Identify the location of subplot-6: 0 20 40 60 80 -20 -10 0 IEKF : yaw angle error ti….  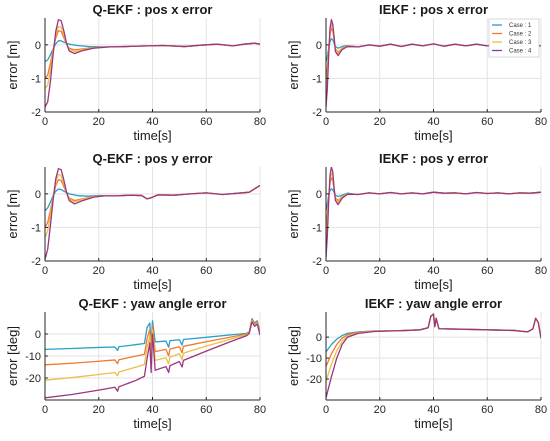
(416, 363).